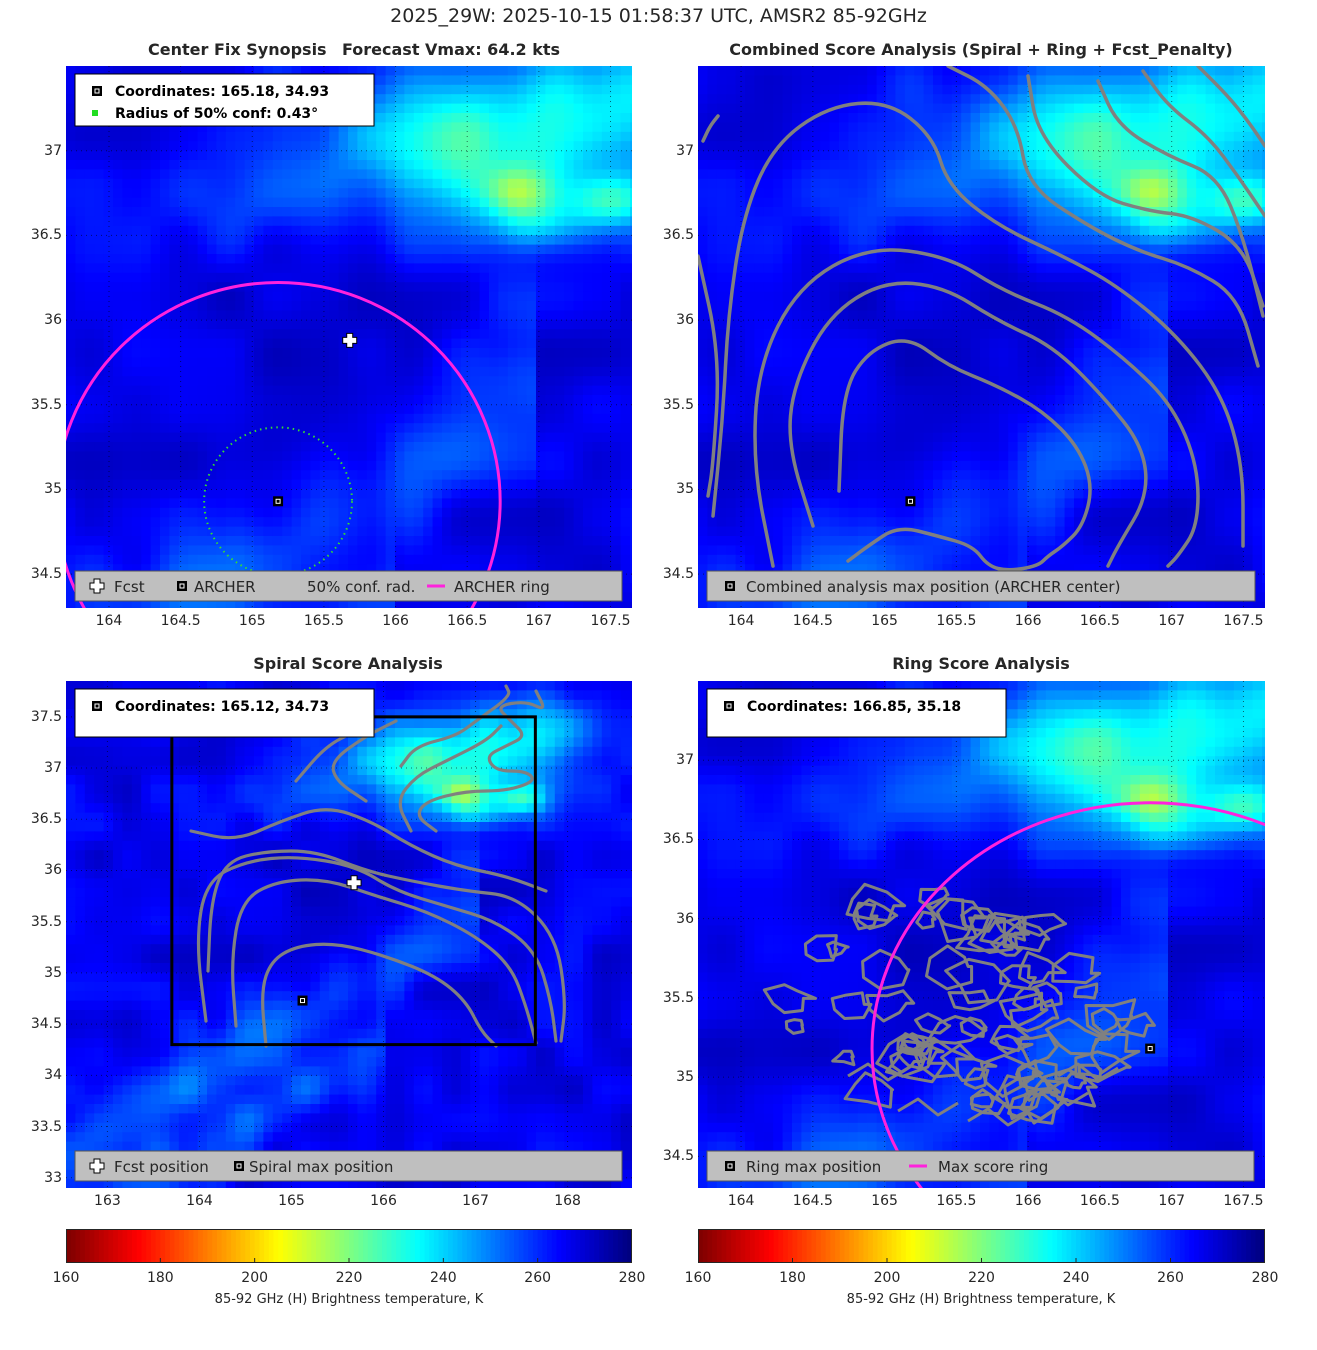  What do you see at coordinates (95, 113) in the screenshot?
I see `conf-marker` at bounding box center [95, 113].